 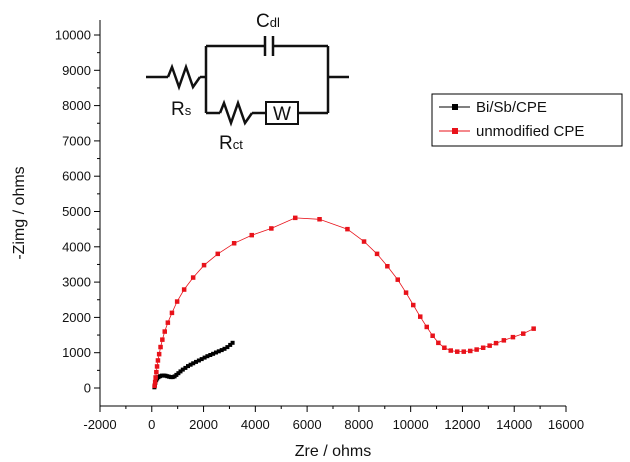 I want to click on y-tick-label: 0, so click(x=87, y=388).